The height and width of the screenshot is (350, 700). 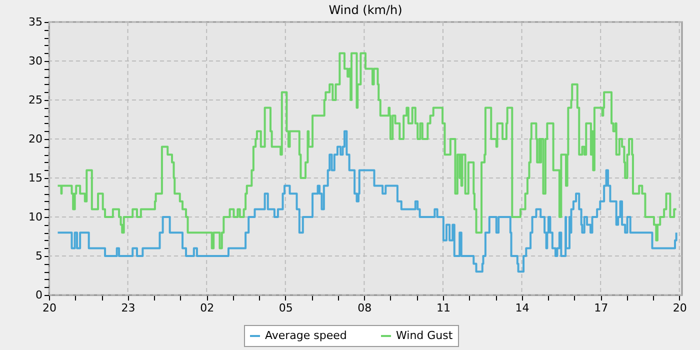 What do you see at coordinates (306, 335) in the screenshot?
I see `legend-label: Average speed` at bounding box center [306, 335].